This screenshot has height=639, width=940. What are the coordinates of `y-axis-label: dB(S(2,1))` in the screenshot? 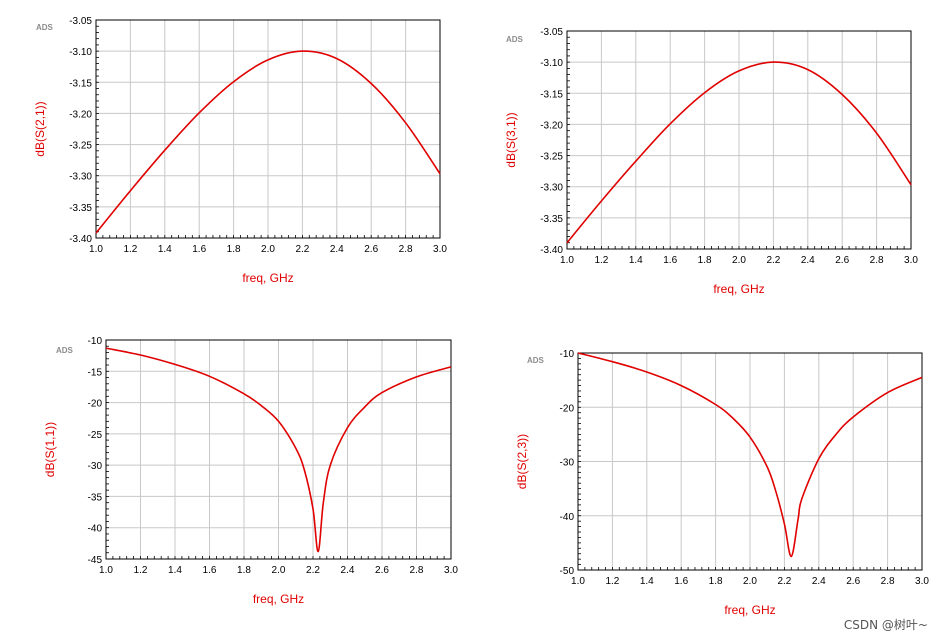 It's located at (40, 128).